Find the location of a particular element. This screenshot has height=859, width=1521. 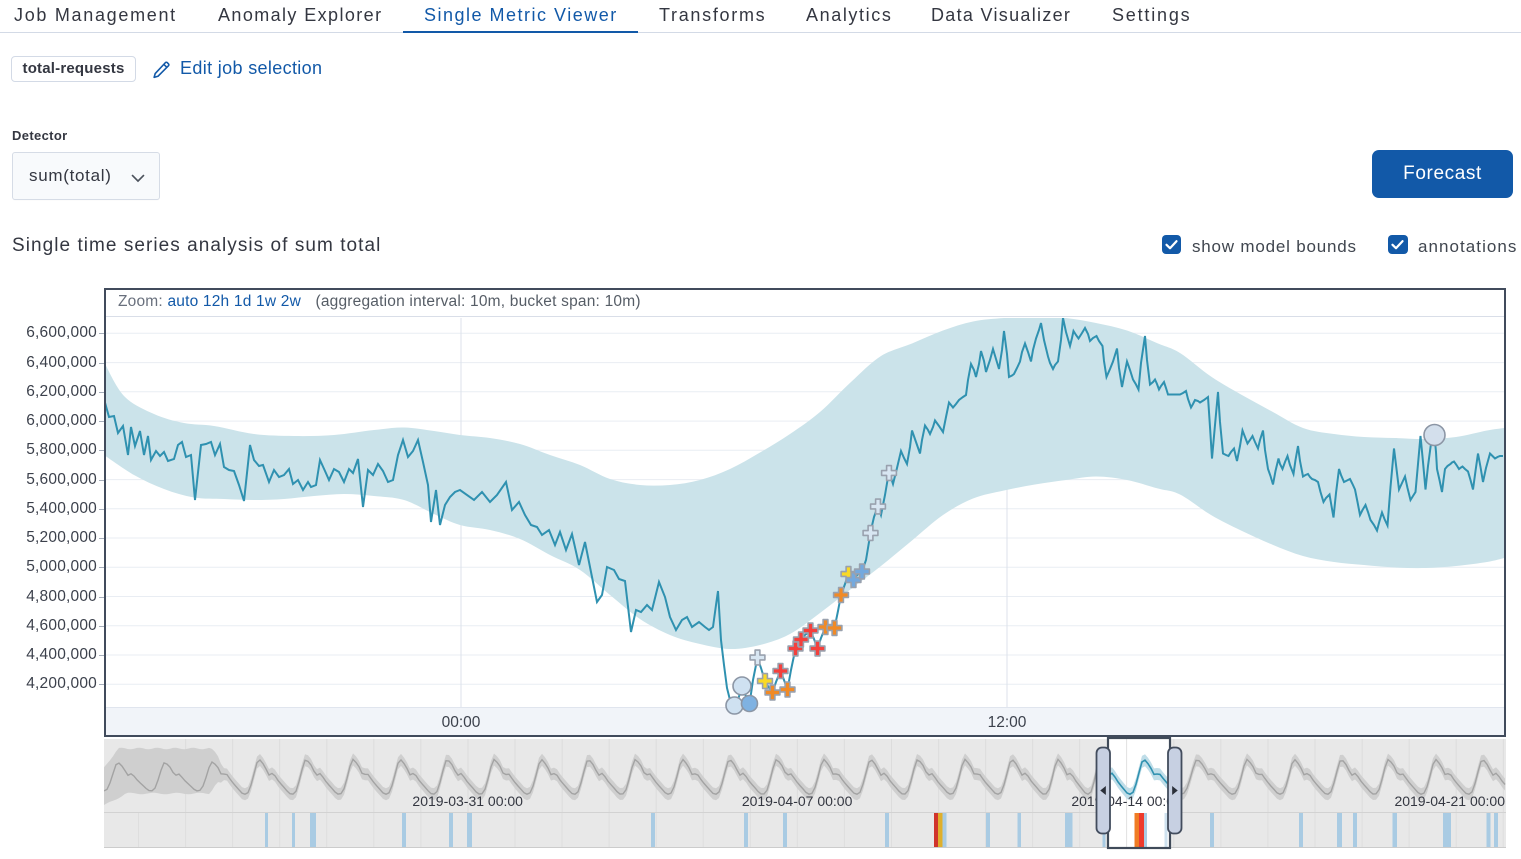

svg-text: 12:00 is located at coordinates (1007, 722).